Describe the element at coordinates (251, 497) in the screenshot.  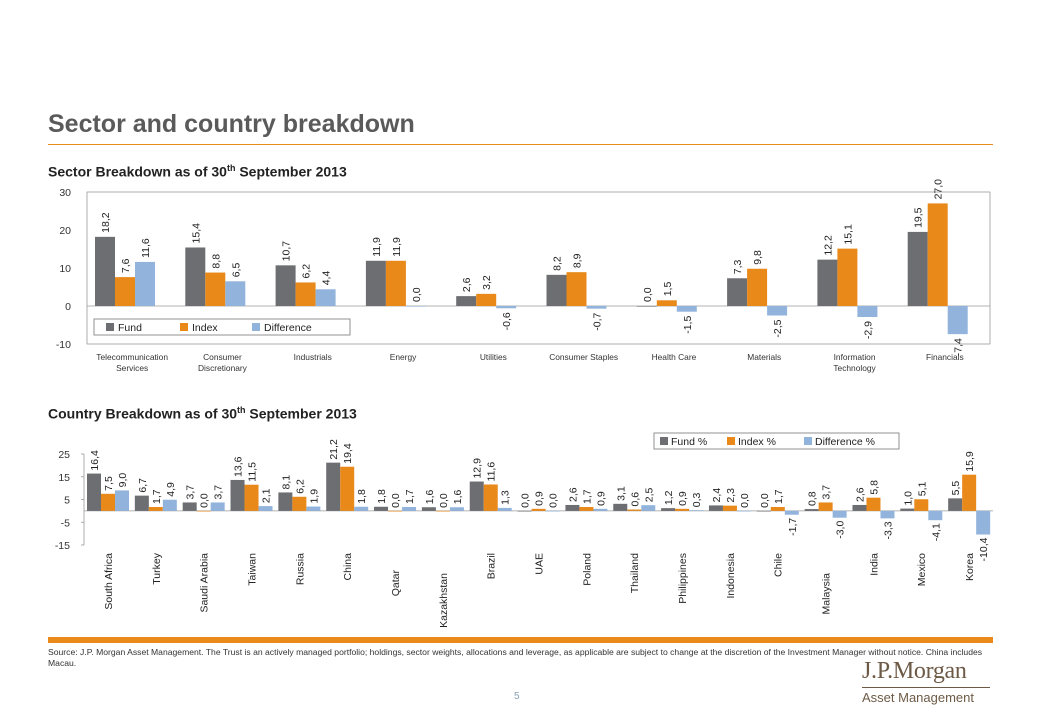
I see `bar-index--taiwan` at that location.